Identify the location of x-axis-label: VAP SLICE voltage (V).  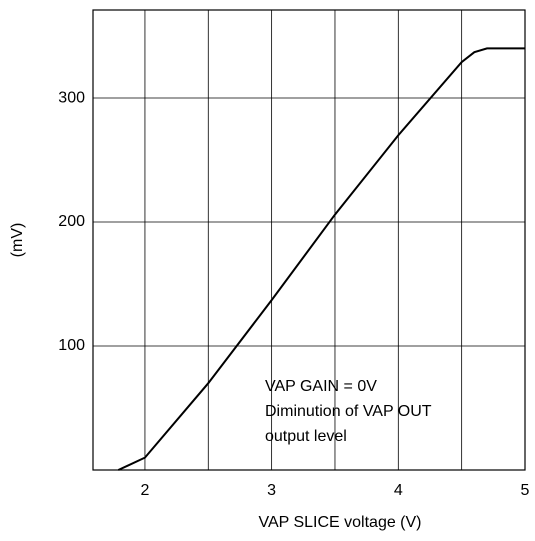
(339, 522).